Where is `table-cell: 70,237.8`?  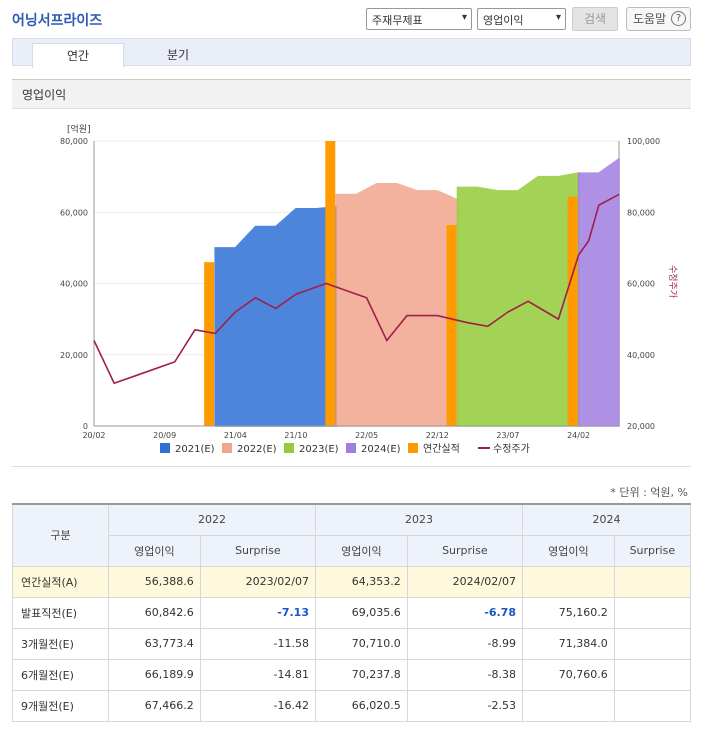
table-cell: 70,237.8 is located at coordinates (361, 674).